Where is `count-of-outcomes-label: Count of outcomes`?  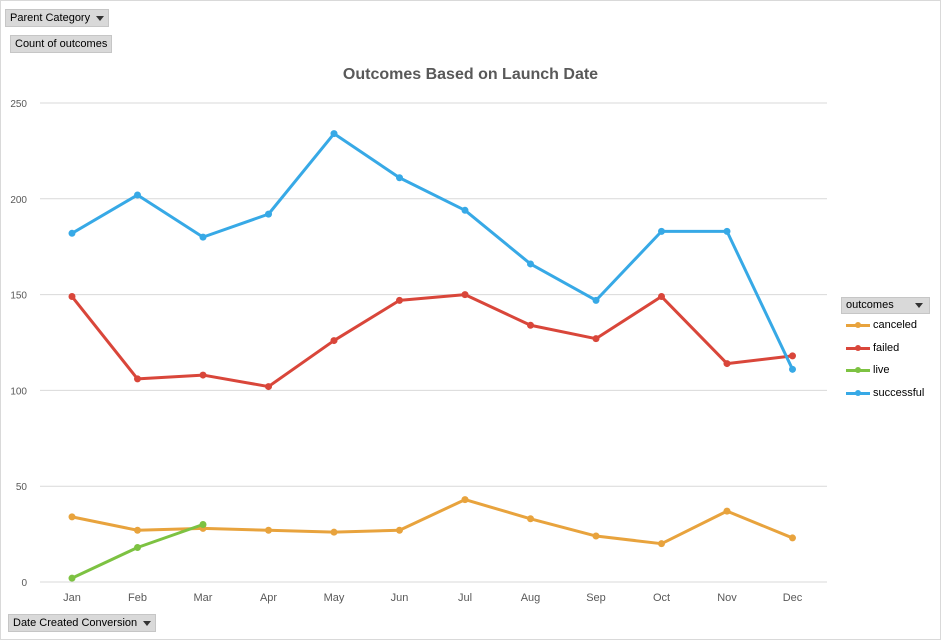
count-of-outcomes-label: Count of outcomes is located at coordinates (61, 44).